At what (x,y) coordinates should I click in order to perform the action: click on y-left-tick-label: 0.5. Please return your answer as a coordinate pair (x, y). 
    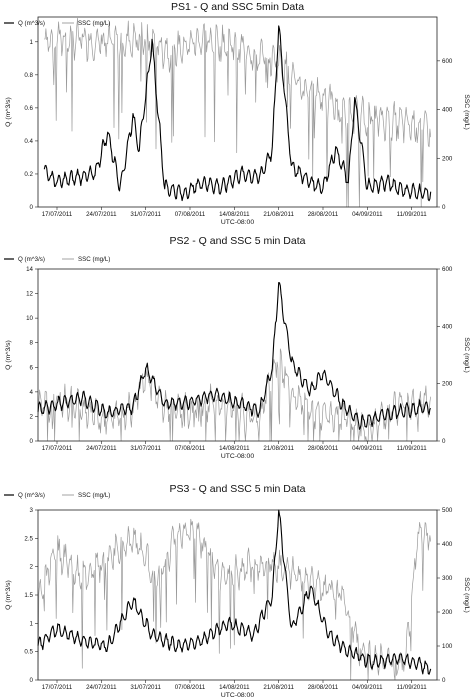
    Looking at the image, I should click on (28, 652).